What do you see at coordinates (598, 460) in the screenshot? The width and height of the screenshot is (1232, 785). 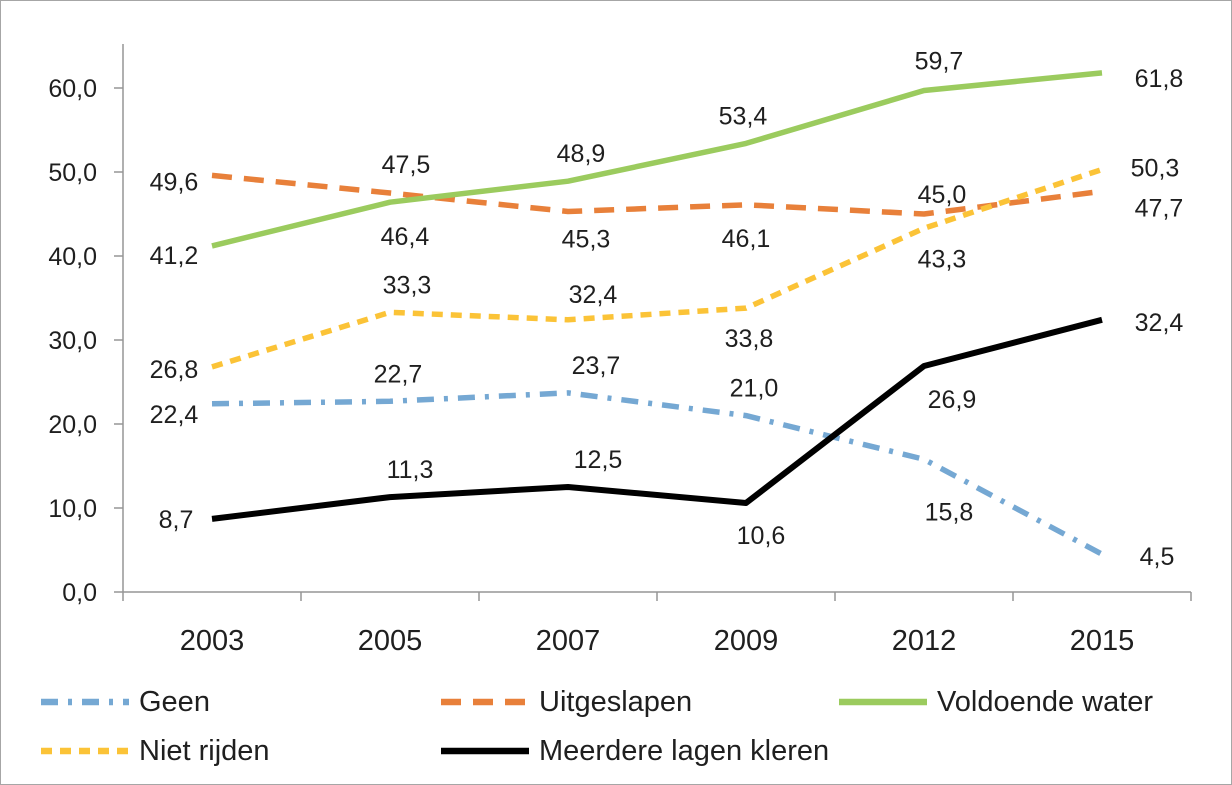 I see `data-label: 12,5` at bounding box center [598, 460].